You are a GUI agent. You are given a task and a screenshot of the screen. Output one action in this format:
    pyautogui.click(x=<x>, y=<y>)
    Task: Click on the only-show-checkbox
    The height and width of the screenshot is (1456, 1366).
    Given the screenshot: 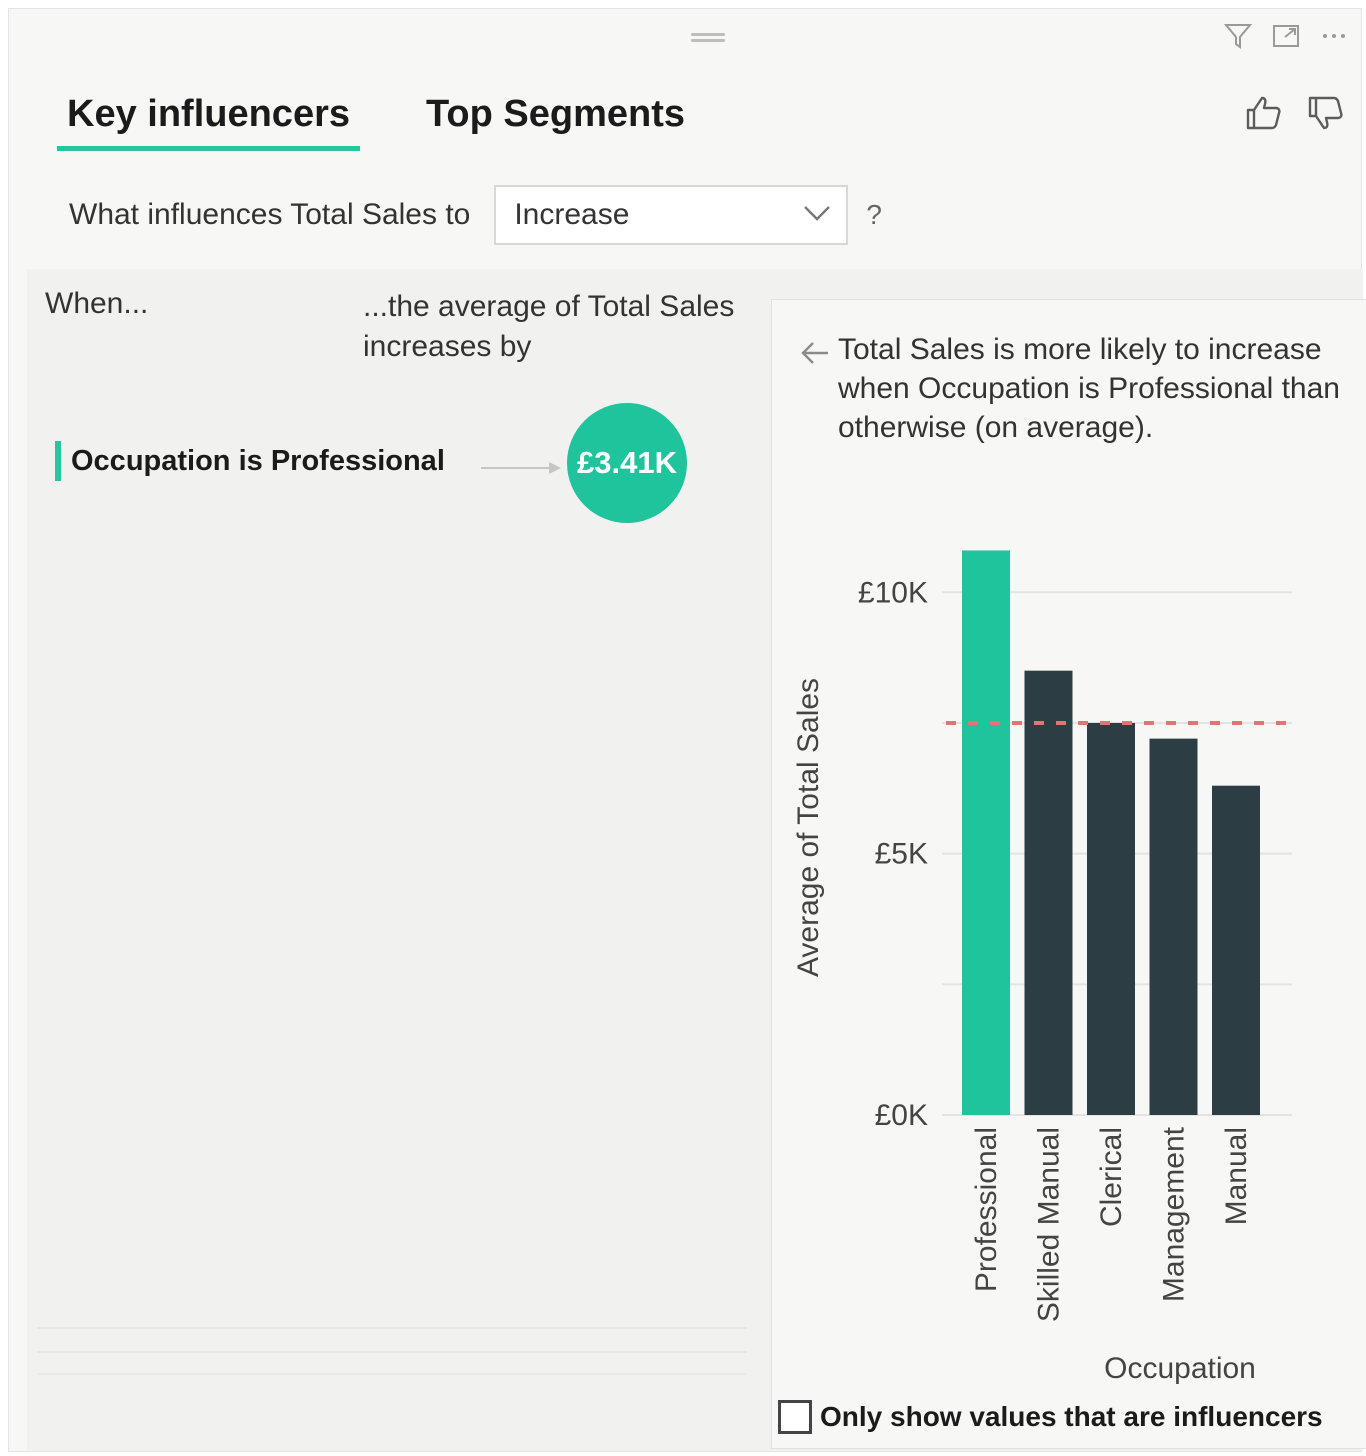 What is the action you would take?
    pyautogui.click(x=795, y=1417)
    